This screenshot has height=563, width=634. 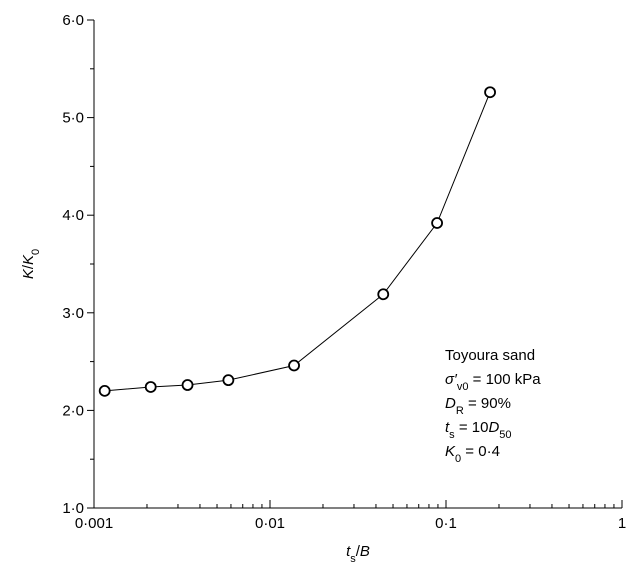 What do you see at coordinates (480, 451) in the screenshot?
I see `text-part: = 0·4` at bounding box center [480, 451].